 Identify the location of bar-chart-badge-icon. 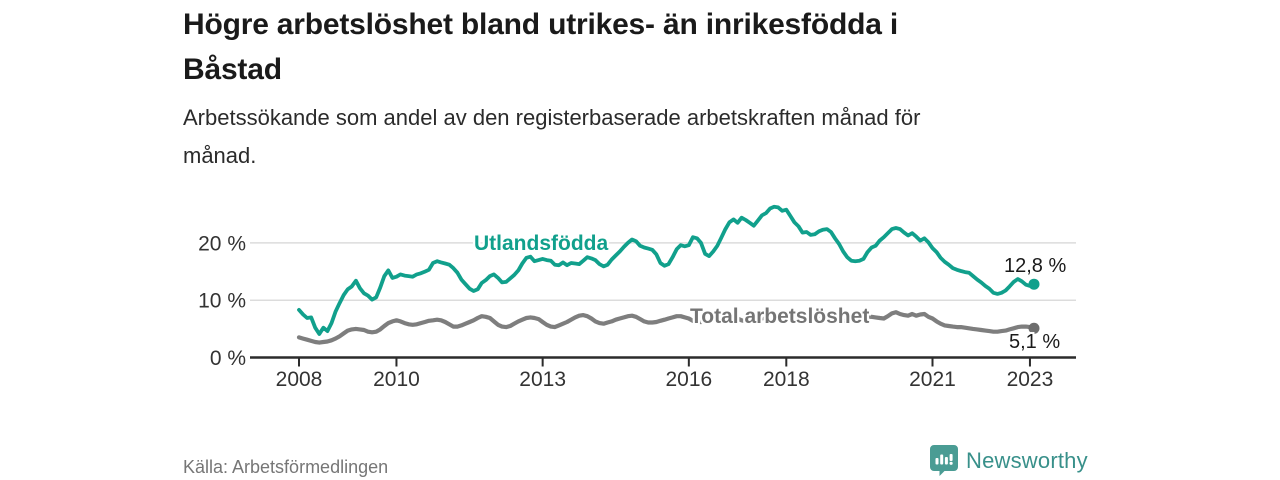
(944, 460).